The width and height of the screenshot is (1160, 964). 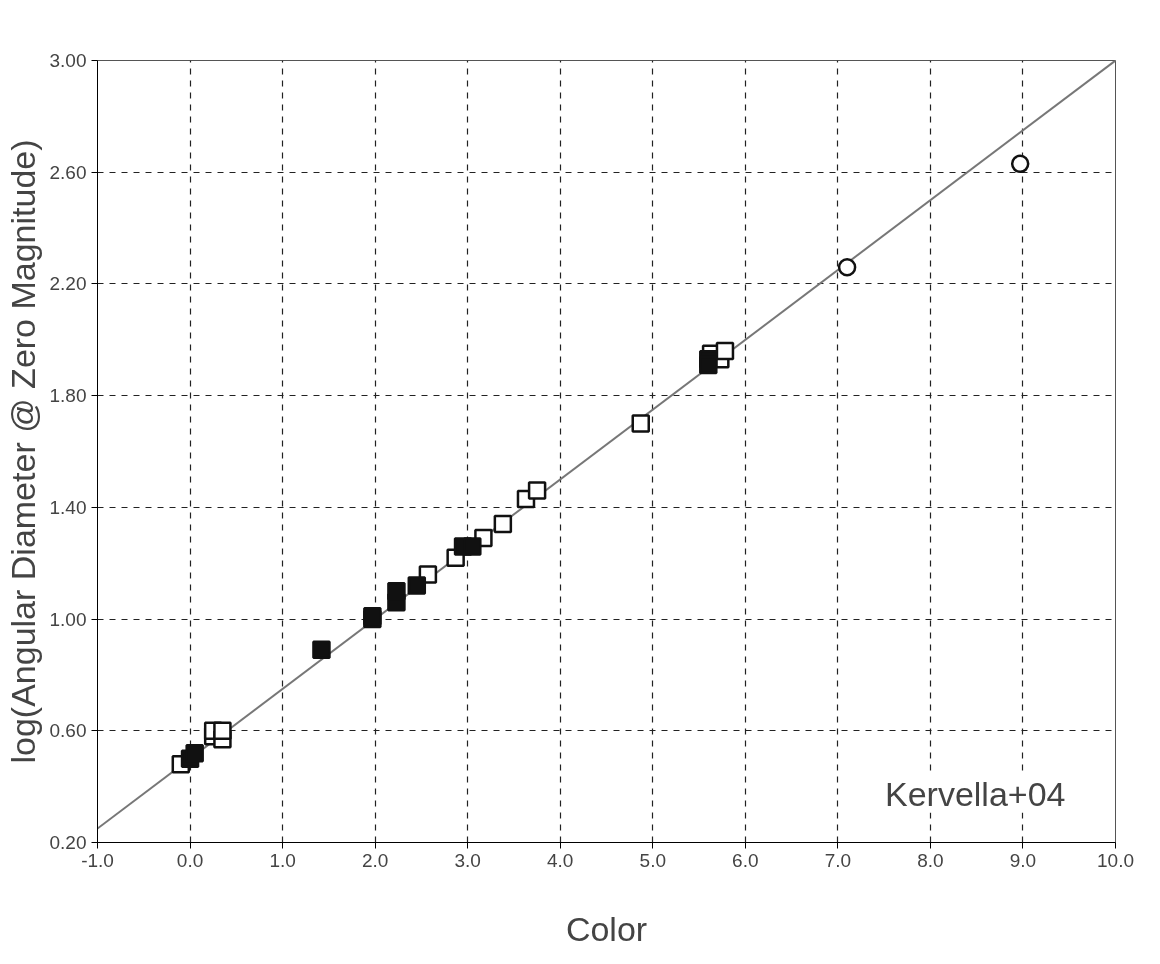 What do you see at coordinates (68, 60) in the screenshot?
I see `y-tick-label: 3.00` at bounding box center [68, 60].